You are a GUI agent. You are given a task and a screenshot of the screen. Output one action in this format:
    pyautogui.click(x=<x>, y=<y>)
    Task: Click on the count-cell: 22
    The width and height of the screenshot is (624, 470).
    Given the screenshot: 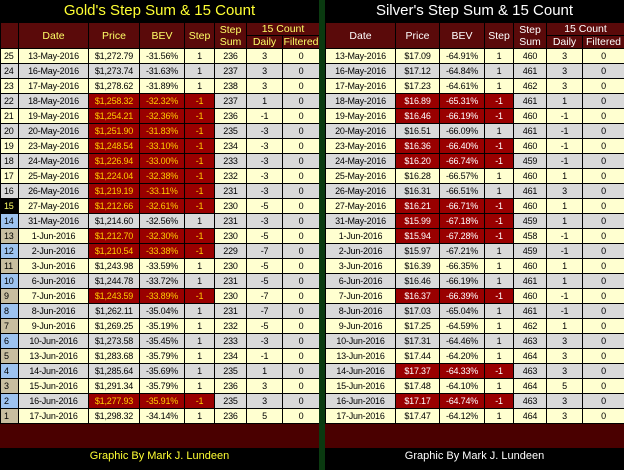 What is the action you would take?
    pyautogui.click(x=9, y=101)
    